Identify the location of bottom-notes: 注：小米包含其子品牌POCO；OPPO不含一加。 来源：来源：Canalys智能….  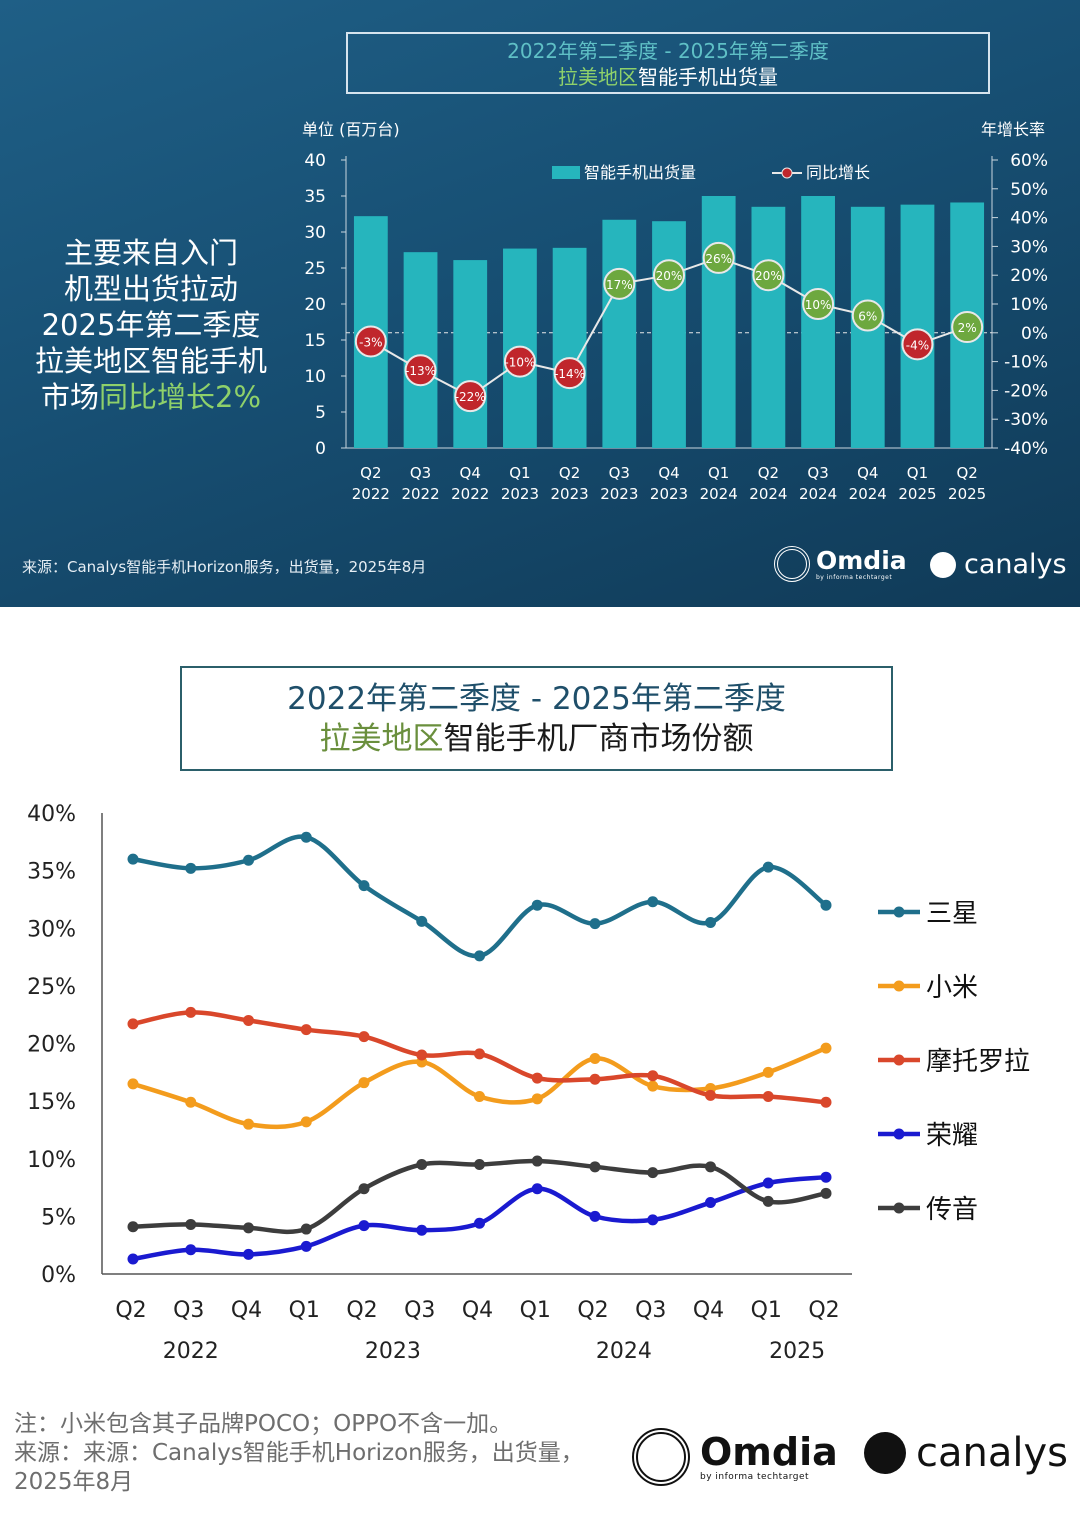
(314, 1453).